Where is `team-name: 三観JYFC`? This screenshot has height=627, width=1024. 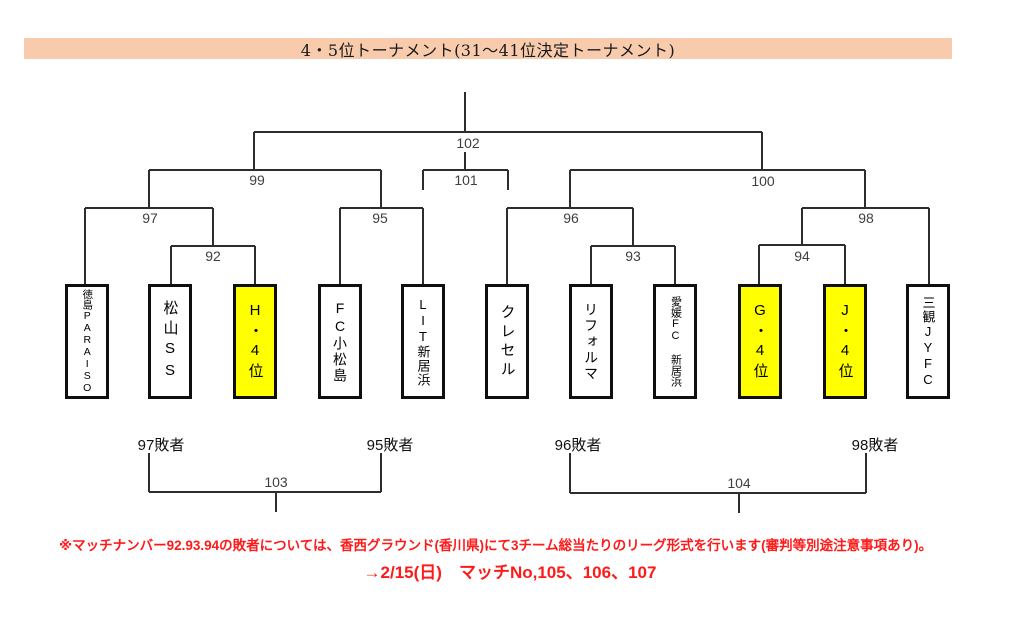
team-name: 三観JYFC is located at coordinates (928, 341).